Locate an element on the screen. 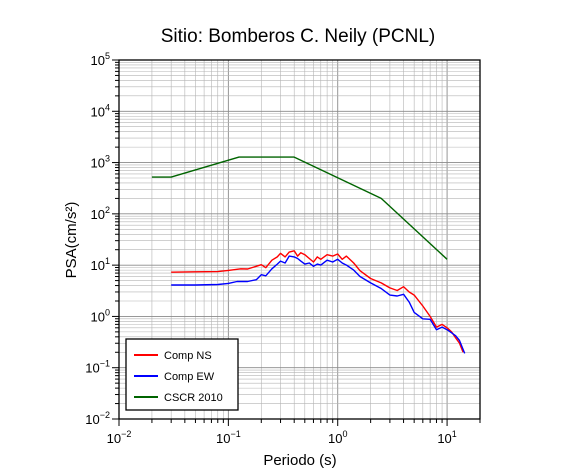  legend: Comp NS Comp EW CSCR 2010 is located at coordinates (182, 374).